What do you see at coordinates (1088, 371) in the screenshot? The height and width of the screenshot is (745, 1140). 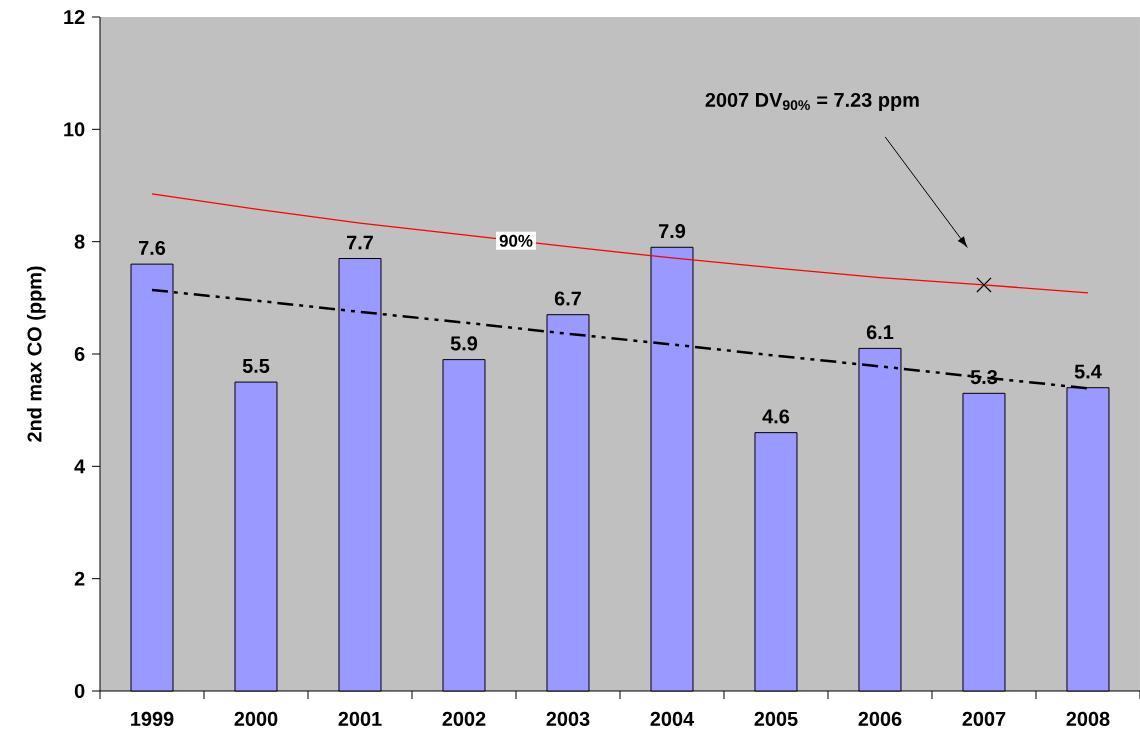 I see `data-label: 5.4` at bounding box center [1088, 371].